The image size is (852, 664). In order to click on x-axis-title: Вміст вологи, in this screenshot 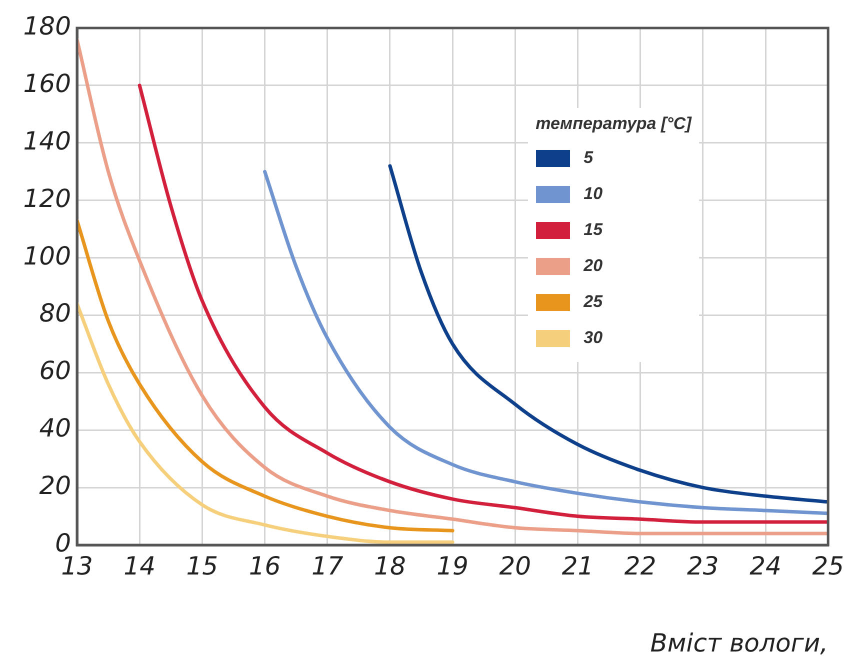, I will do `click(739, 643)`.